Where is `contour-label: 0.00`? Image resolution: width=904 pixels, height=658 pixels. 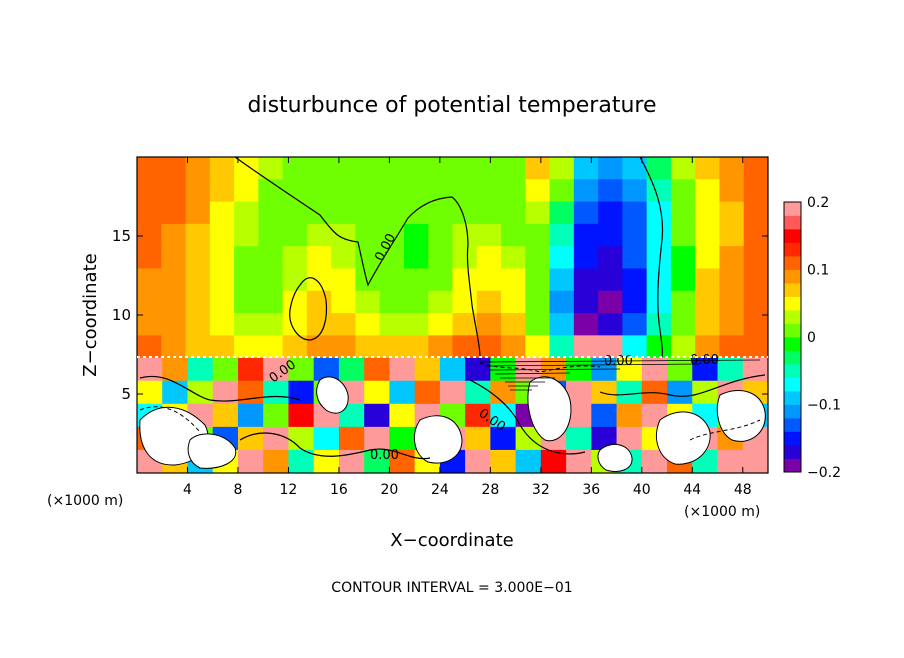
contour-label: 0.00 is located at coordinates (704, 360).